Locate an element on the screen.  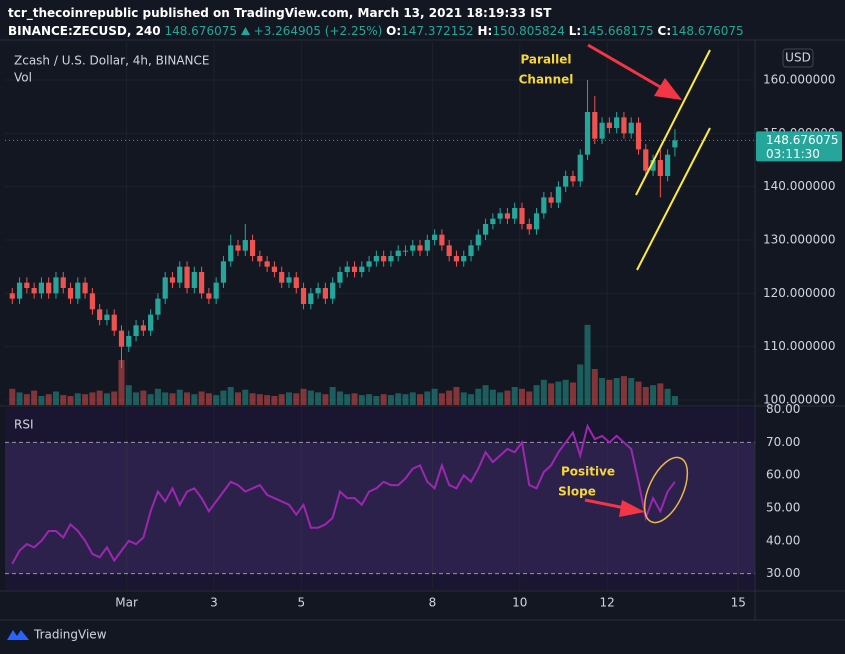
ohlc-label: L: is located at coordinates (575, 31).